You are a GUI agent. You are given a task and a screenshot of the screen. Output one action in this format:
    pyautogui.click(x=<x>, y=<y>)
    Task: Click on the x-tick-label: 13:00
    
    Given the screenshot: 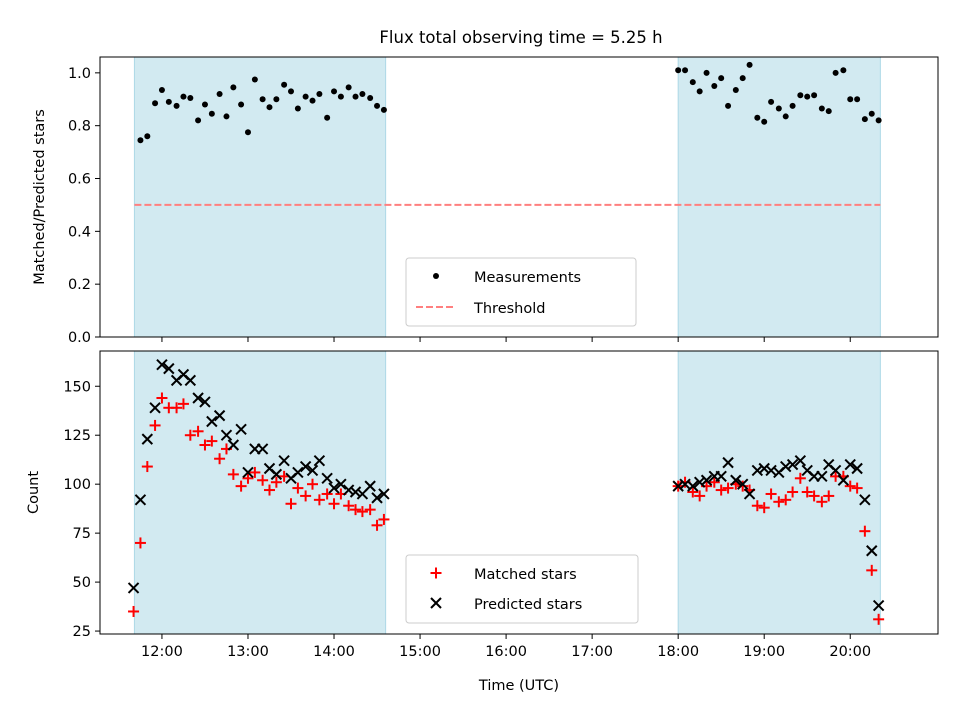 What is the action you would take?
    pyautogui.click(x=248, y=652)
    